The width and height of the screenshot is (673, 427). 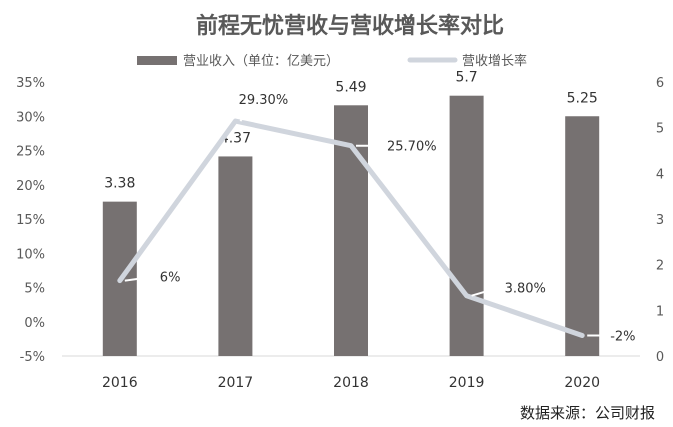 I want to click on left-tick-label: 25%, so click(x=30, y=152).